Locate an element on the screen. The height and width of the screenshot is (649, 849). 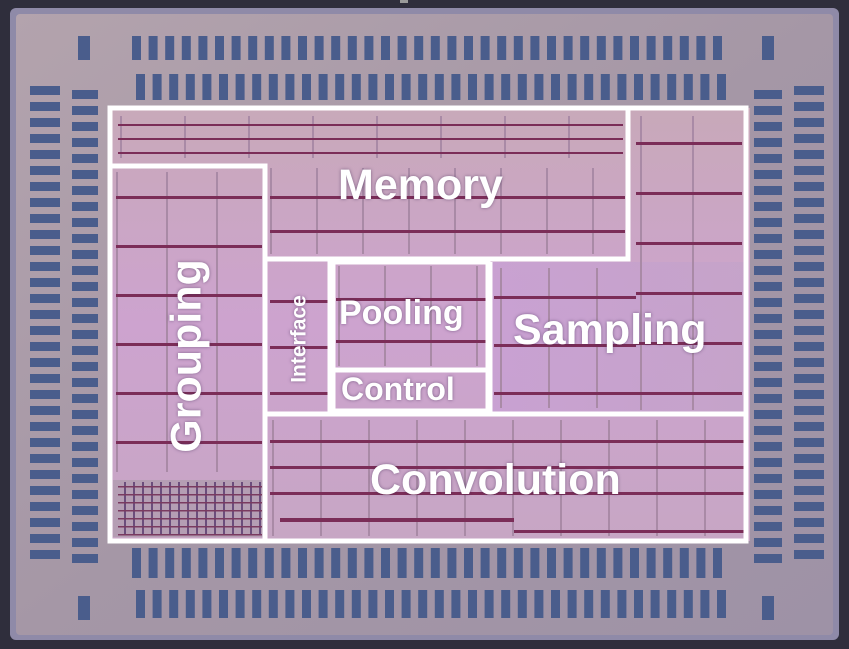
top-mark is located at coordinates (404, 1).